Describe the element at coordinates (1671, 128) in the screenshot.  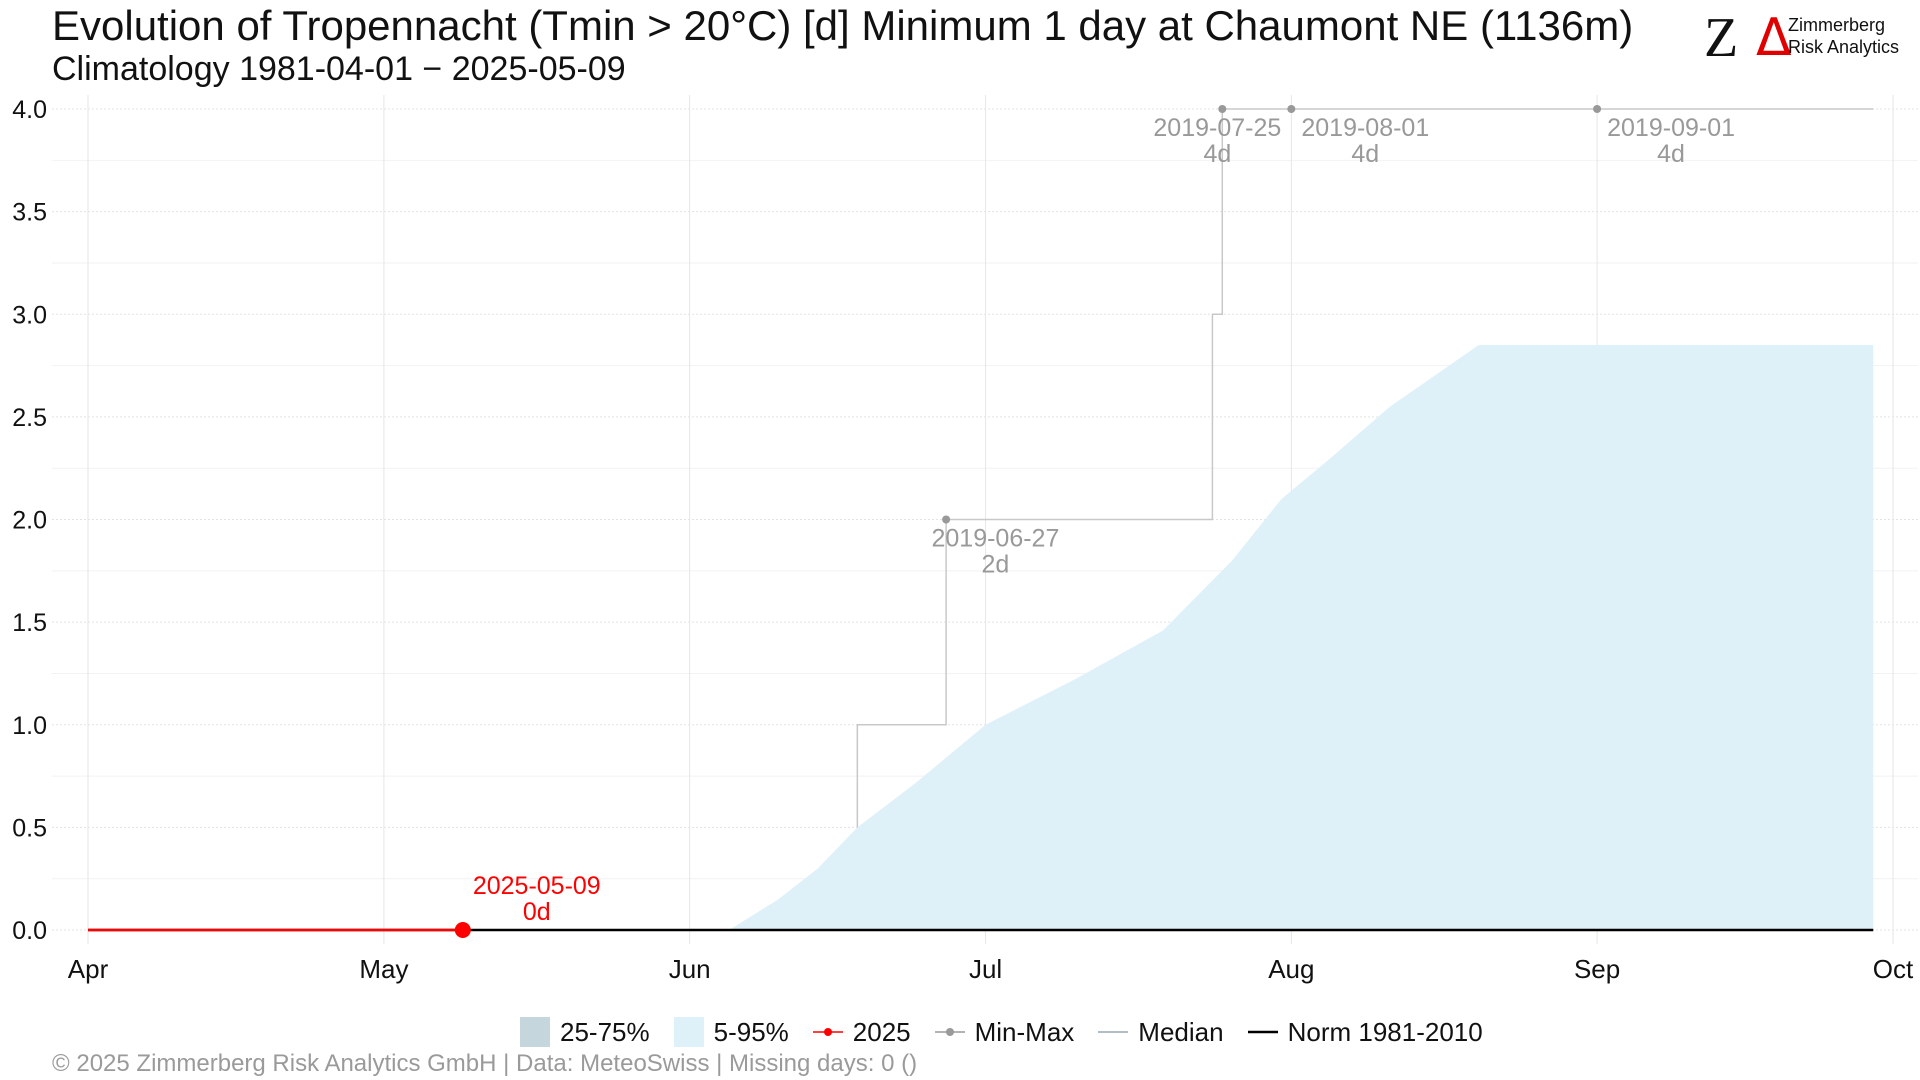
I see `annotation-date-label: 2019-09-01` at that location.